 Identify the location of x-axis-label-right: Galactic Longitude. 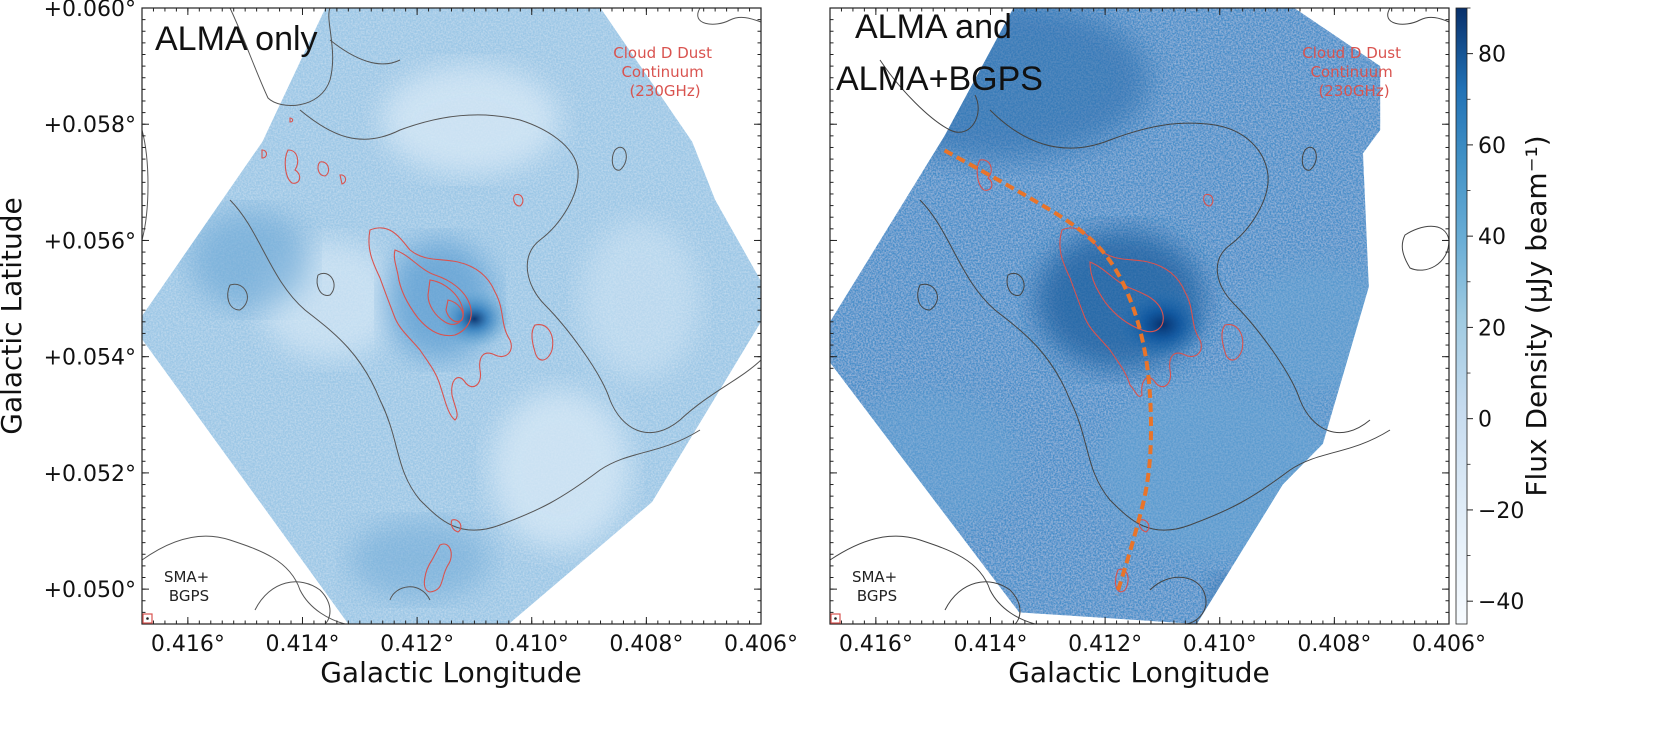
(1139, 672).